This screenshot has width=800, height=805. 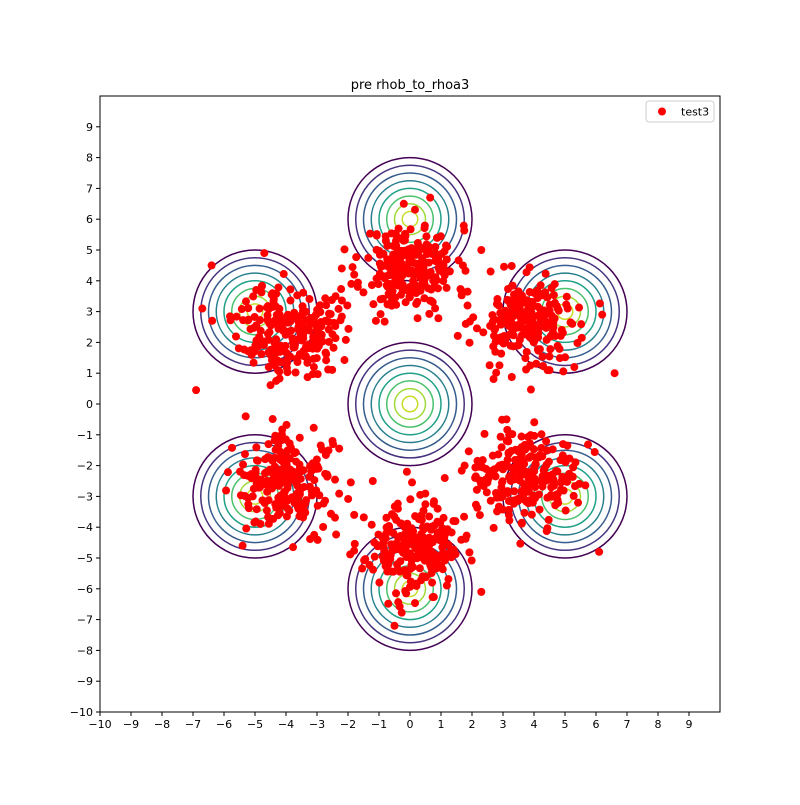 I want to click on y-tick-label: 0, so click(x=89, y=404).